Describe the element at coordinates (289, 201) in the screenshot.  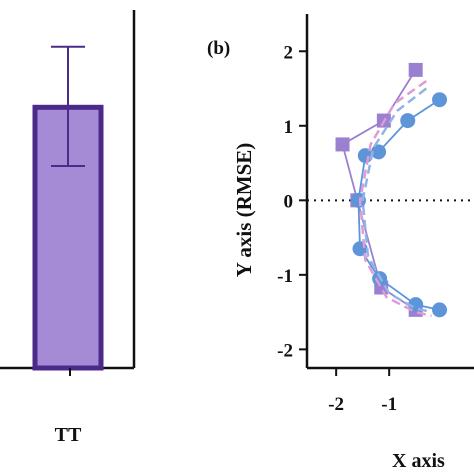
I see `y-tick-label: 0` at that location.